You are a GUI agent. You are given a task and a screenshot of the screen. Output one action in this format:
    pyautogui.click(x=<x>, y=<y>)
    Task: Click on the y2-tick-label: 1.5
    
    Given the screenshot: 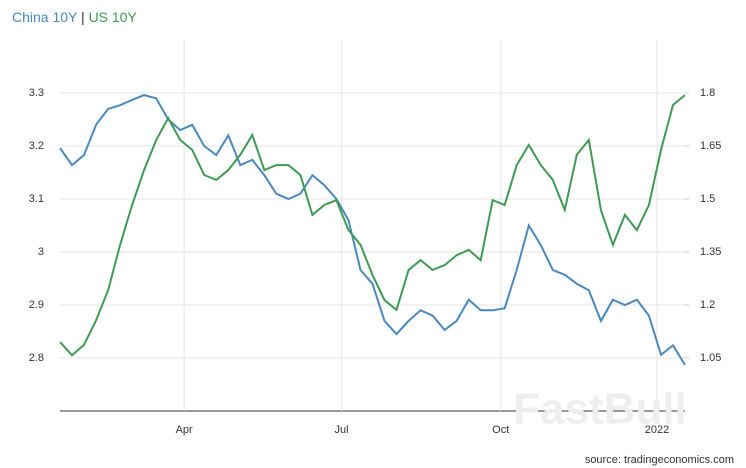 What is the action you would take?
    pyautogui.click(x=707, y=199)
    